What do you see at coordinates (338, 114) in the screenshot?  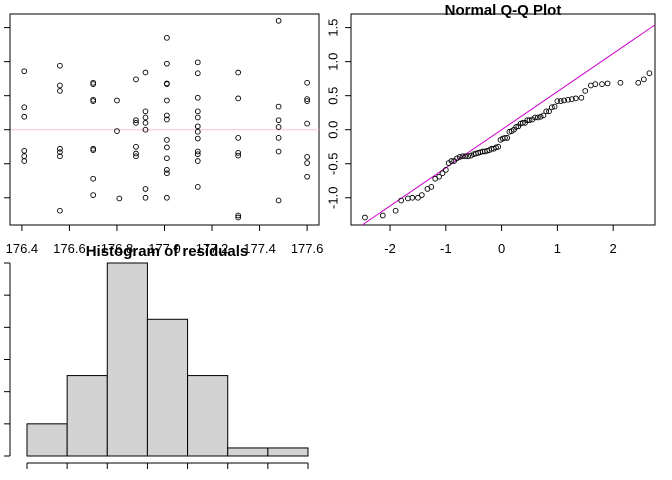 I see `qq-y-axis: -1.0 -0.5 0.0 0.5 1.0 1.5` at bounding box center [338, 114].